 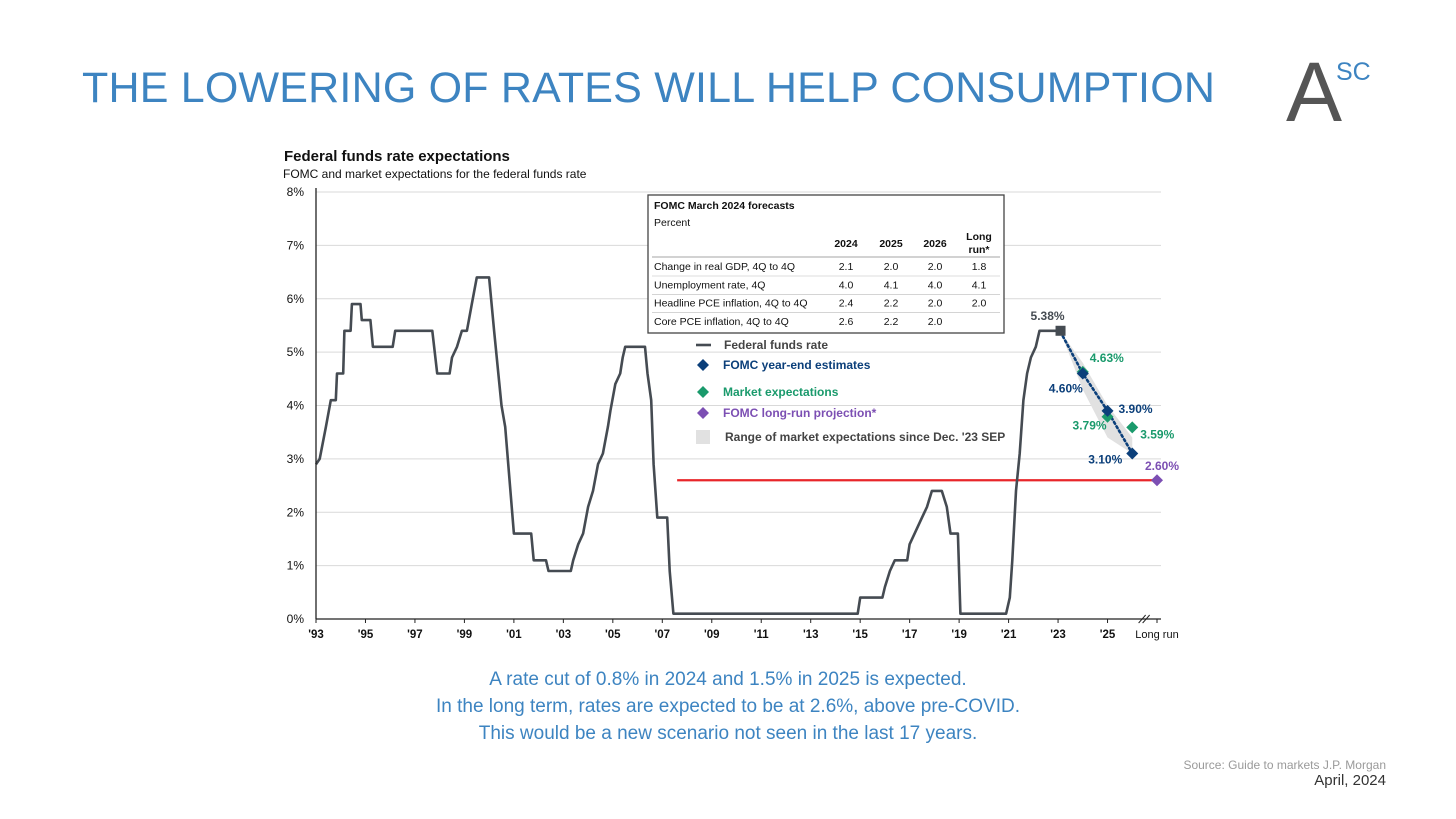 I want to click on x-tick-label: '13, so click(x=811, y=635).